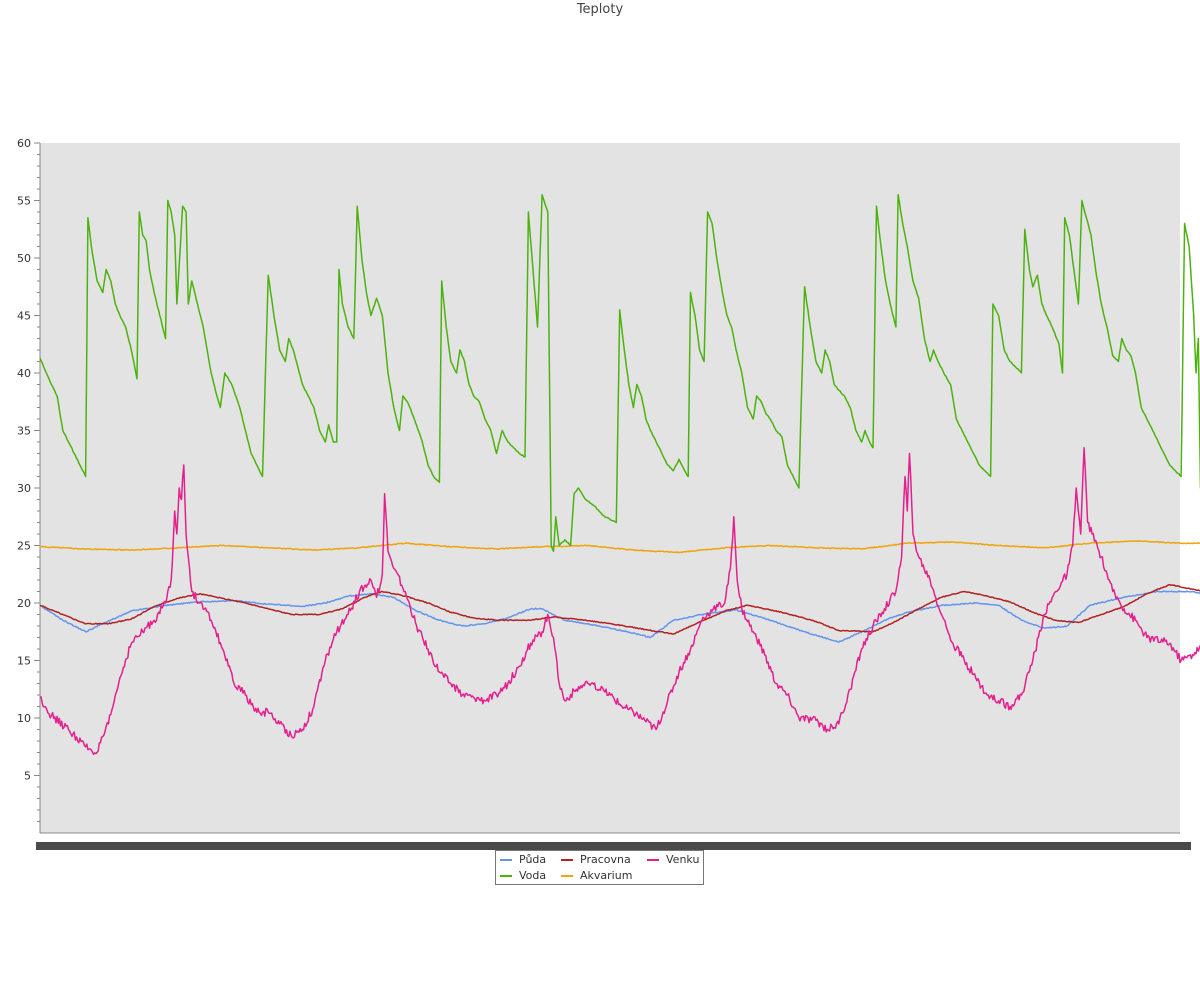  I want to click on y-tick-label: 10, so click(24, 718).